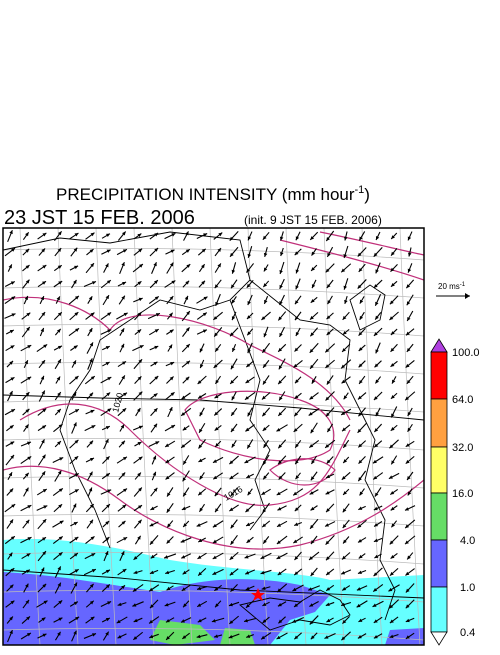  I want to click on title-main: PRECIPITATION INTENSITY (mm hour, so click(205, 194).